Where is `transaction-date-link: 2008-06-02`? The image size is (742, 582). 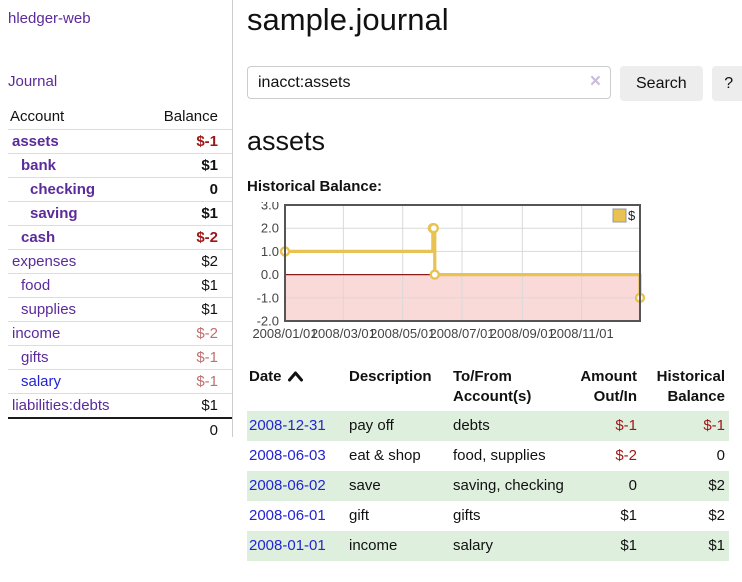
transaction-date-link: 2008-06-02 is located at coordinates (287, 485).